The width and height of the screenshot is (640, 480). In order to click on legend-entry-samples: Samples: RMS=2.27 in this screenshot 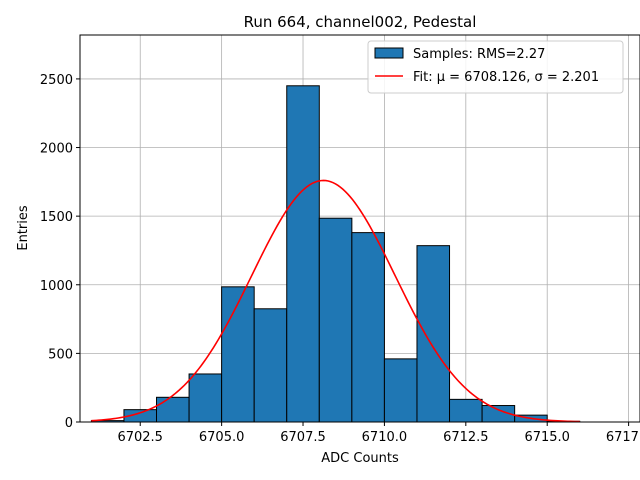, I will do `click(479, 54)`.